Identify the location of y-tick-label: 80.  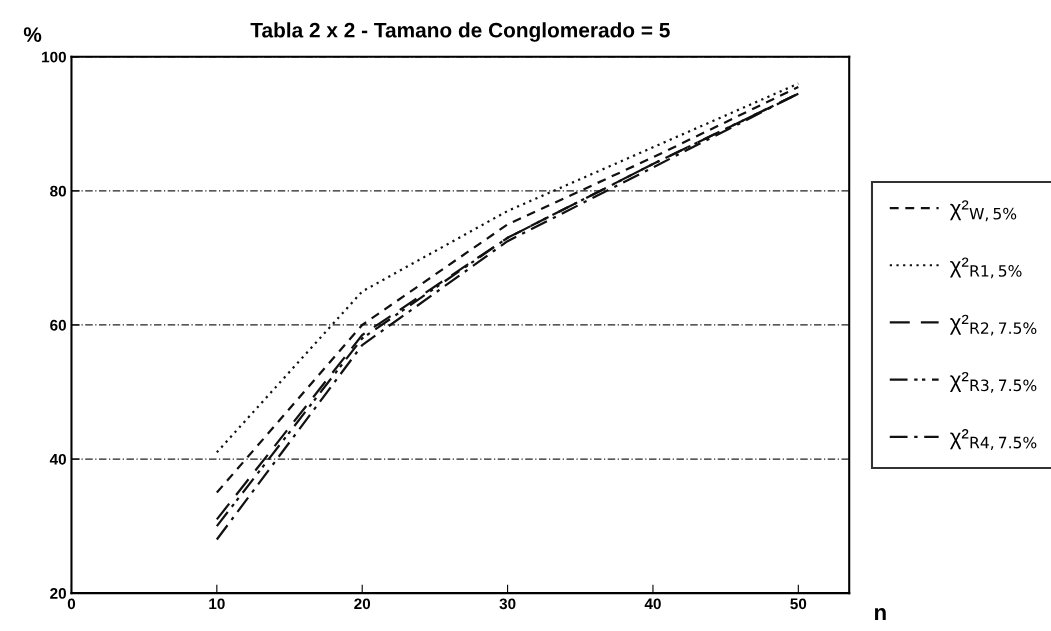
(58, 191).